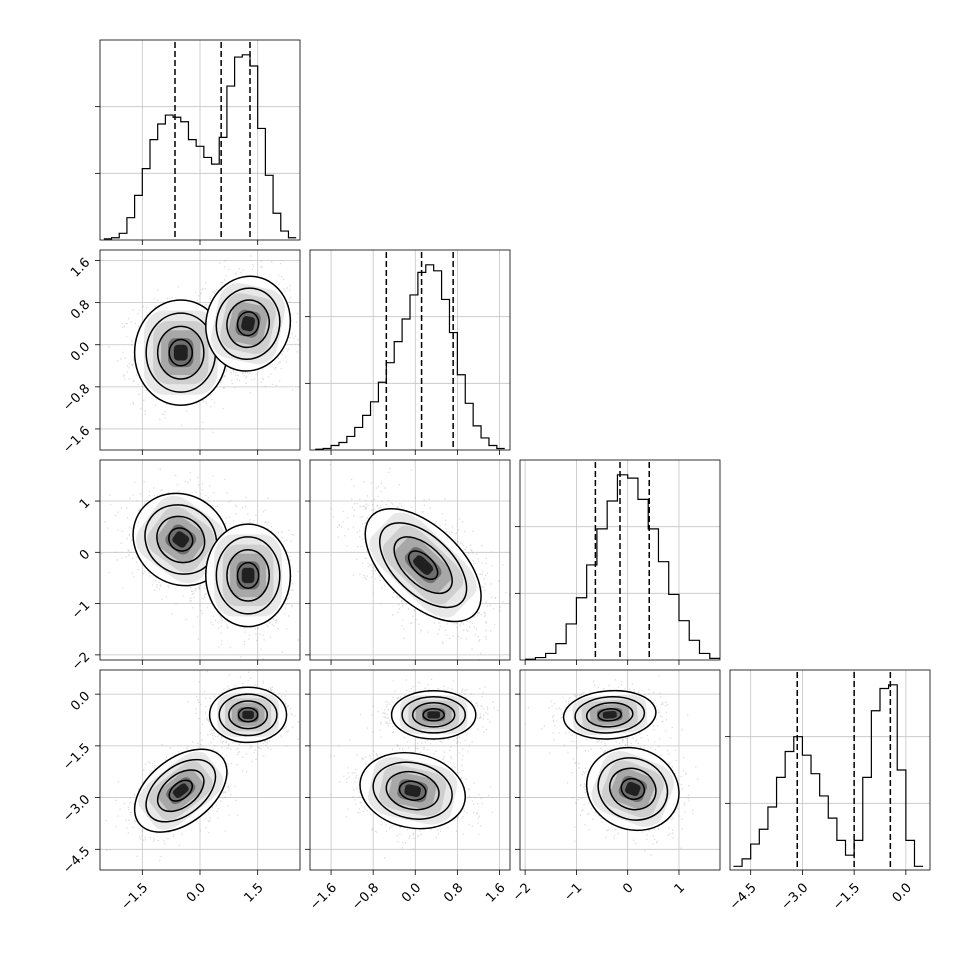 This screenshot has width=970, height=970. Describe the element at coordinates (81, 662) in the screenshot. I see `y-tick-label-p2-0: −2` at that location.